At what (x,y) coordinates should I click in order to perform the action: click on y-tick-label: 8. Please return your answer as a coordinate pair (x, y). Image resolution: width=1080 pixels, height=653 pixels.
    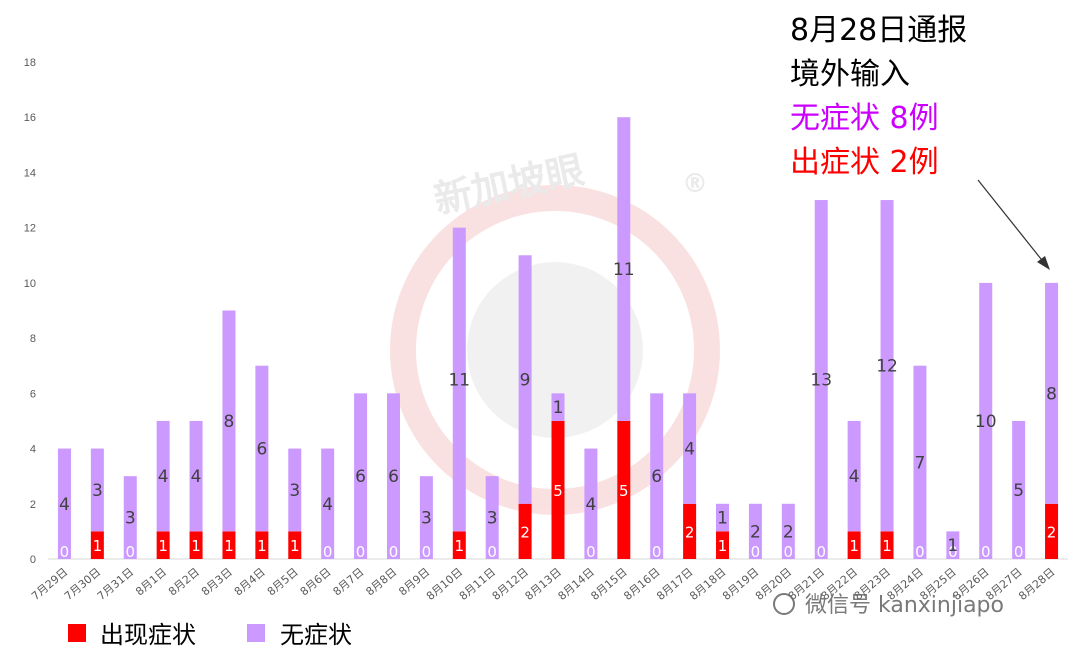
    Looking at the image, I should click on (33, 339).